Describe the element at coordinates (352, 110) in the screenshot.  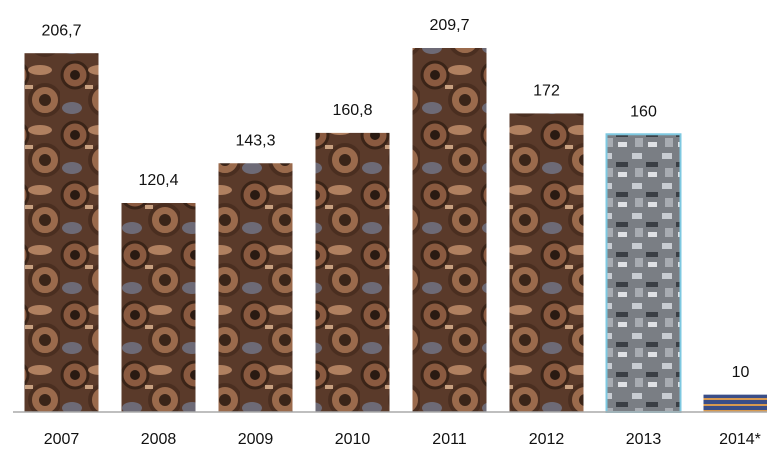
I see `value-label: 160,8` at that location.